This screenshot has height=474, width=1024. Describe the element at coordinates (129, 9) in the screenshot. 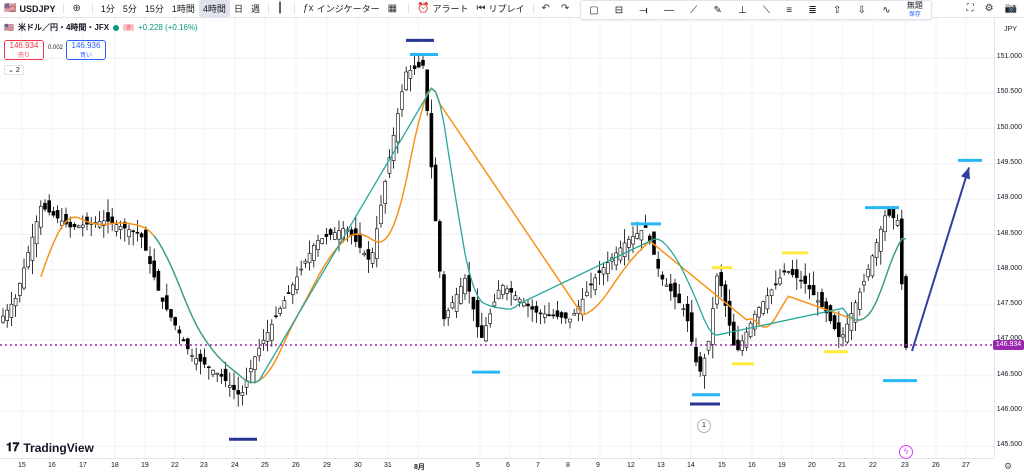

I see `interval-5m: 5分` at that location.